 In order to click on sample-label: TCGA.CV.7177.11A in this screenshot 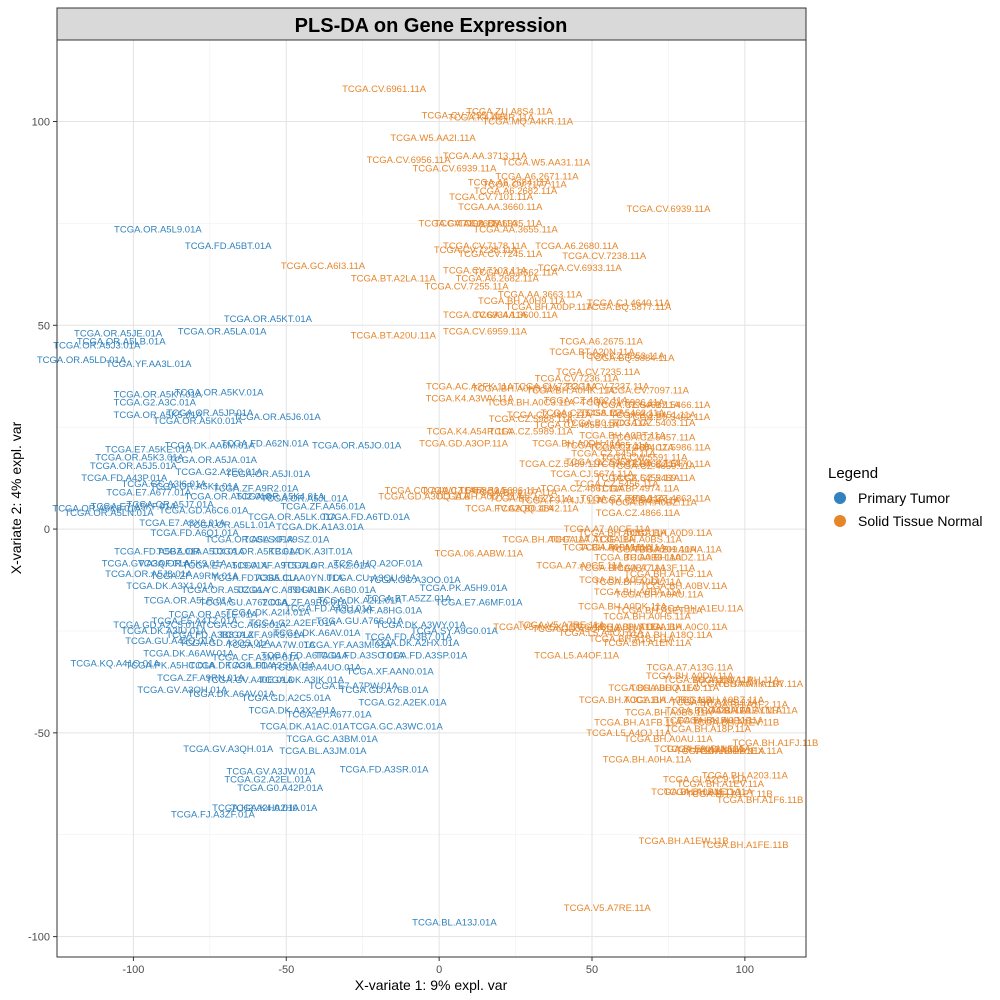, I will do `click(525, 185)`.